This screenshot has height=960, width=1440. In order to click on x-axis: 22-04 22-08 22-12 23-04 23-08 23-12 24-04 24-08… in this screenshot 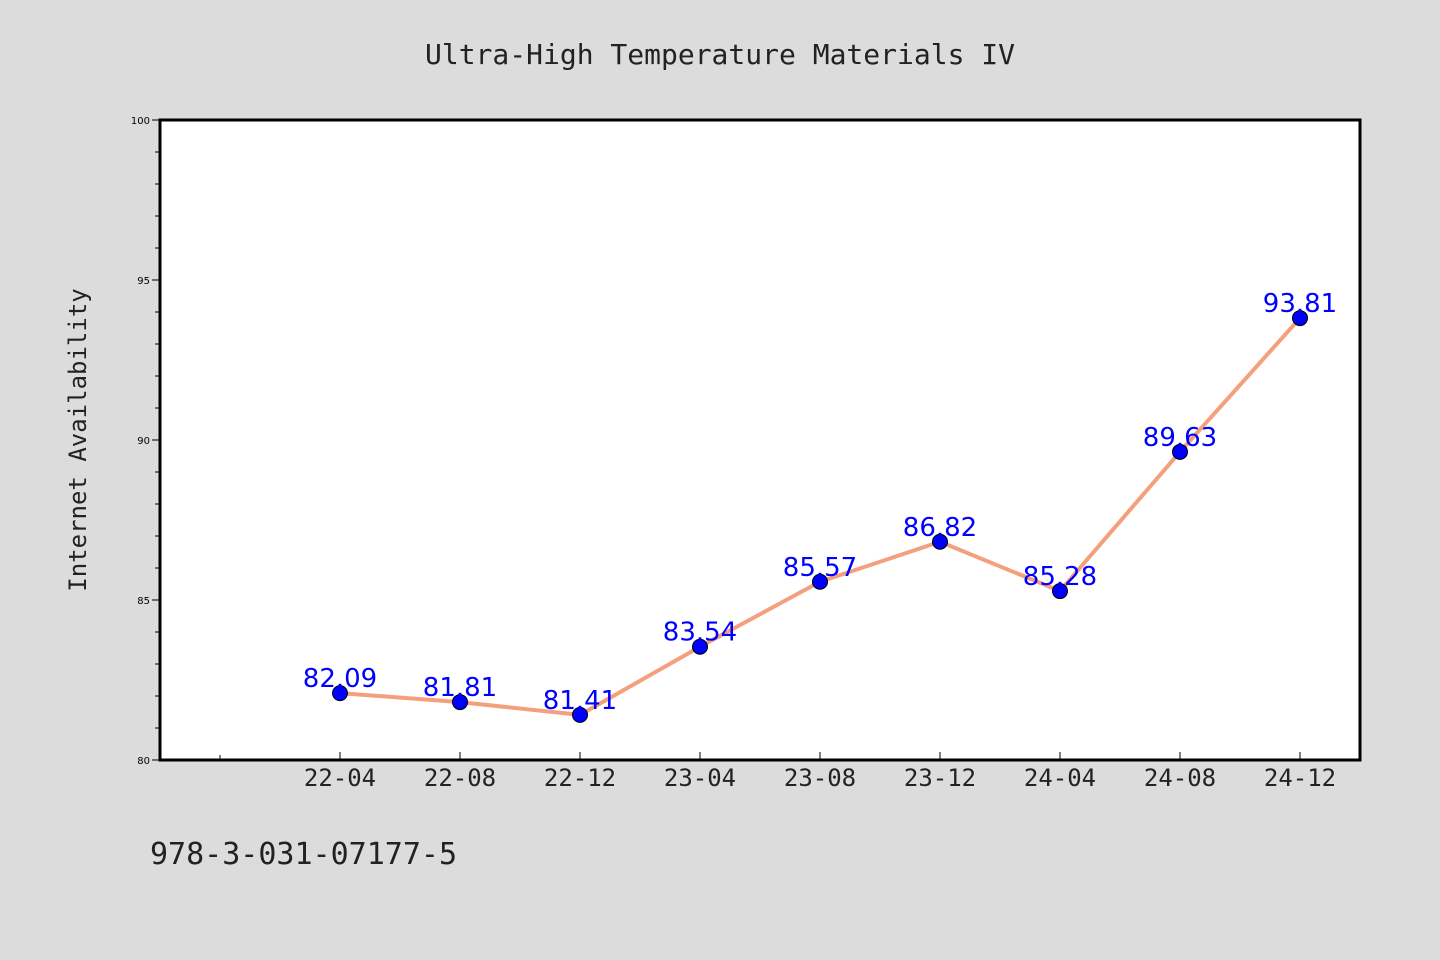, I will do `click(777, 772)`.